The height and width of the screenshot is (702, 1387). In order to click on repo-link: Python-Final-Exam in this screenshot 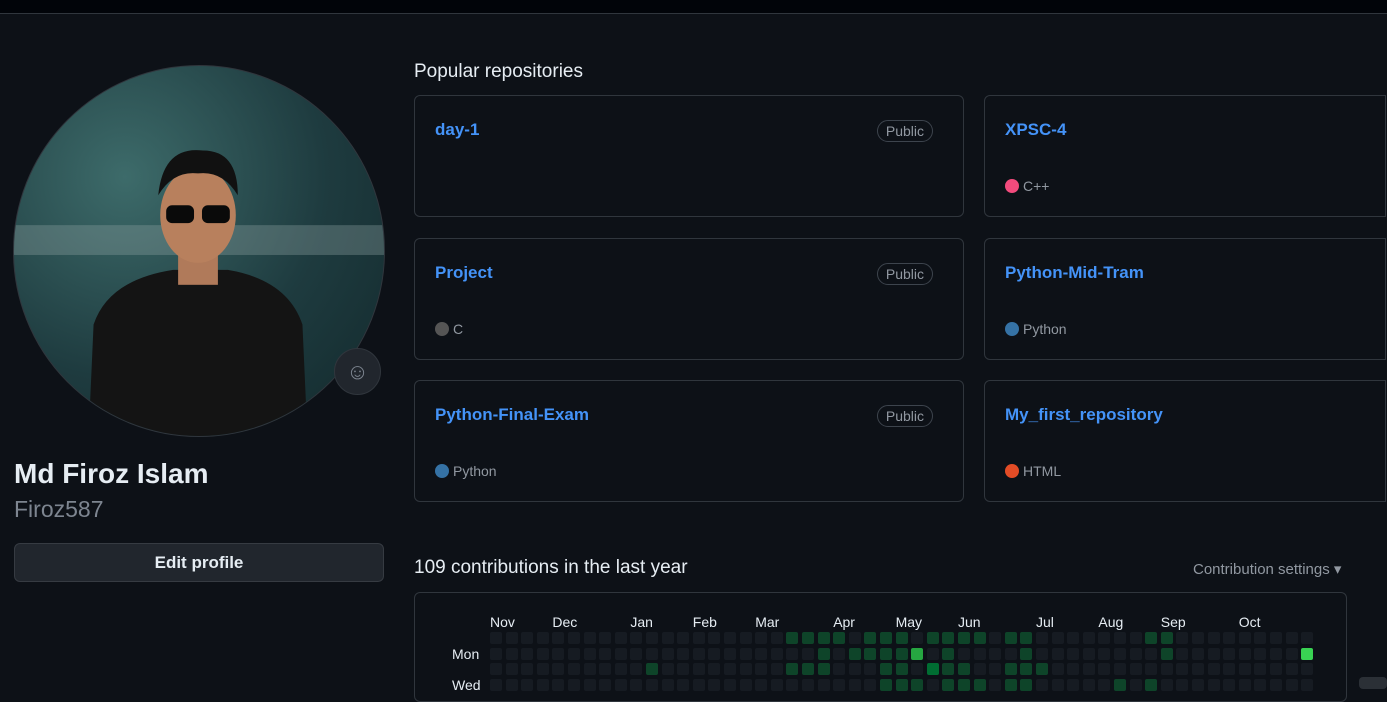, I will do `click(512, 414)`.